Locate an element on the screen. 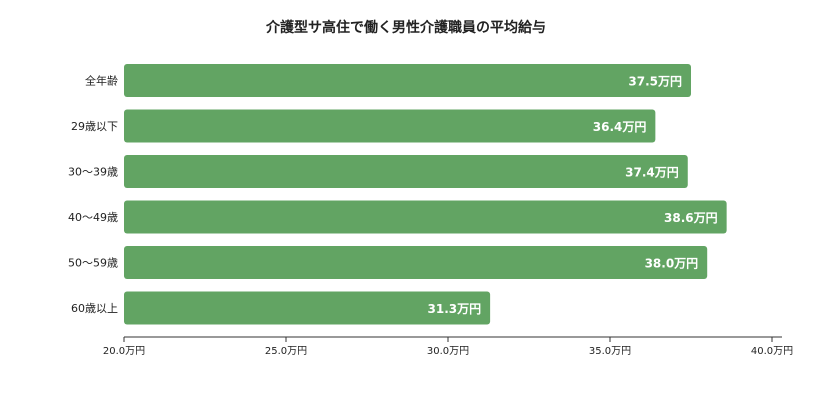 The image size is (813, 410). x-axis: 20.0万円 25.0万円 30.0万円 35.0万円 40.0万円 is located at coordinates (448, 346).